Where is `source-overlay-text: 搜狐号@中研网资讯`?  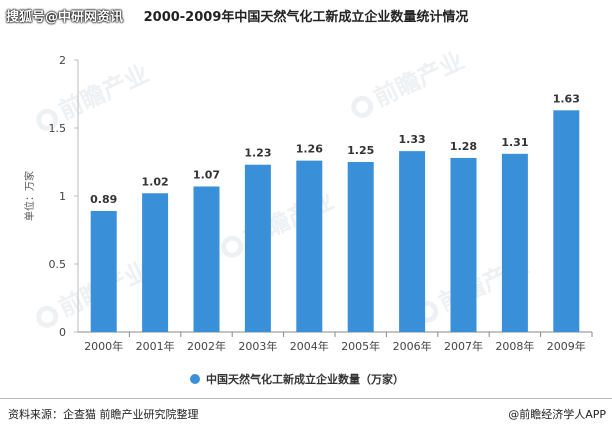 source-overlay-text: 搜狐号@中研网资讯 is located at coordinates (65, 17).